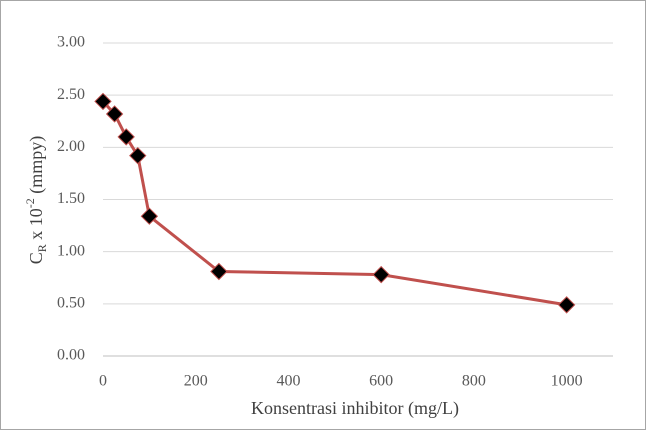 Image resolution: width=646 pixels, height=430 pixels. What do you see at coordinates (474, 381) in the screenshot?
I see `x-tick-label: 800` at bounding box center [474, 381].